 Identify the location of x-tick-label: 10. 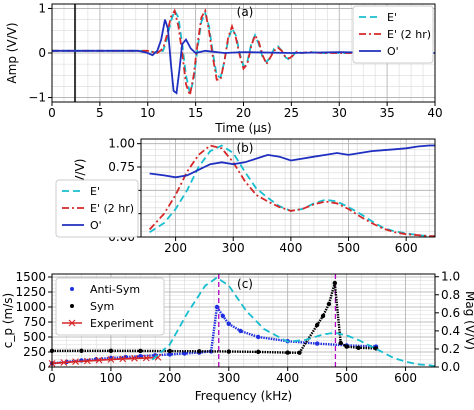
(147, 113).